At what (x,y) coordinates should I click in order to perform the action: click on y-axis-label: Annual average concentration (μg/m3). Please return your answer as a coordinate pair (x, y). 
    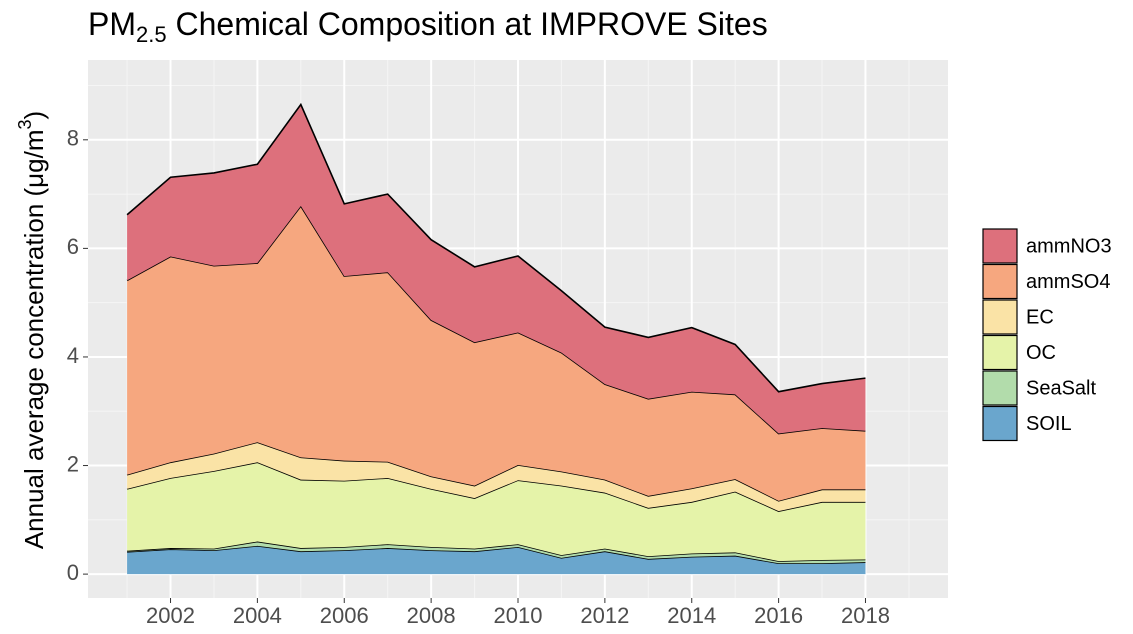
    Looking at the image, I should click on (32, 330).